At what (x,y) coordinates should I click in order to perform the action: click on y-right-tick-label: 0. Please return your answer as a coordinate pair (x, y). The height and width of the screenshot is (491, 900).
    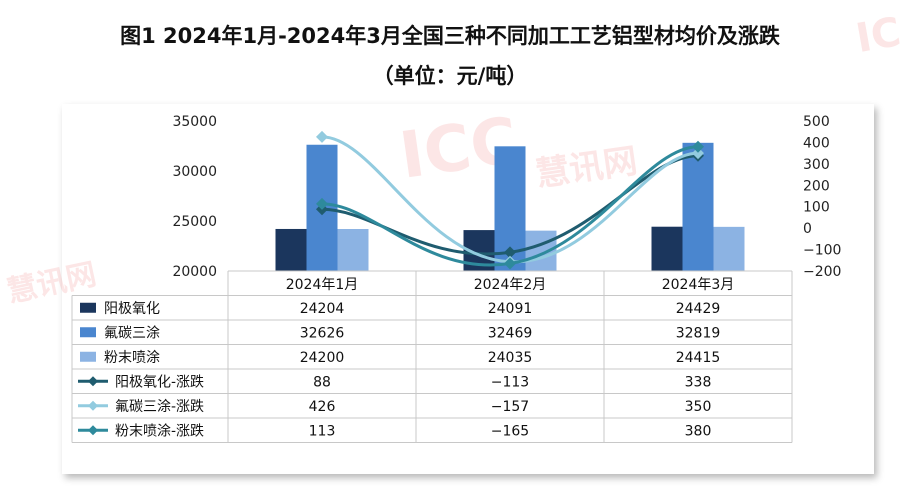
    Looking at the image, I should click on (807, 229).